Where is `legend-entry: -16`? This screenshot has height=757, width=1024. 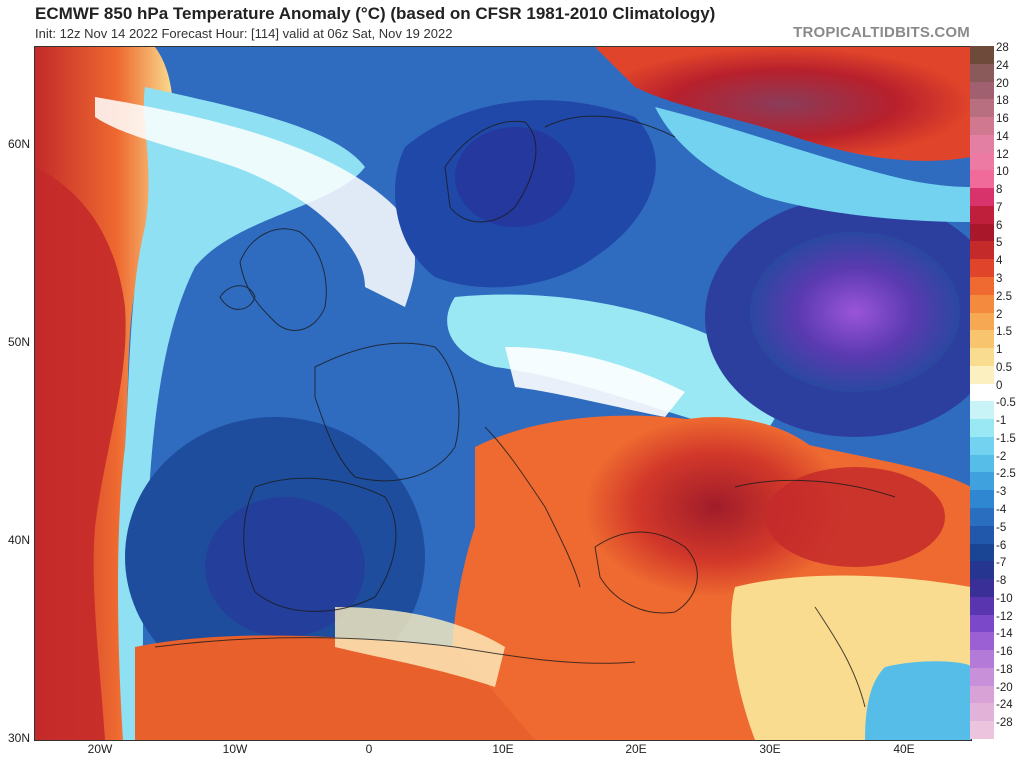
legend-entry: -16 is located at coordinates (997, 657).